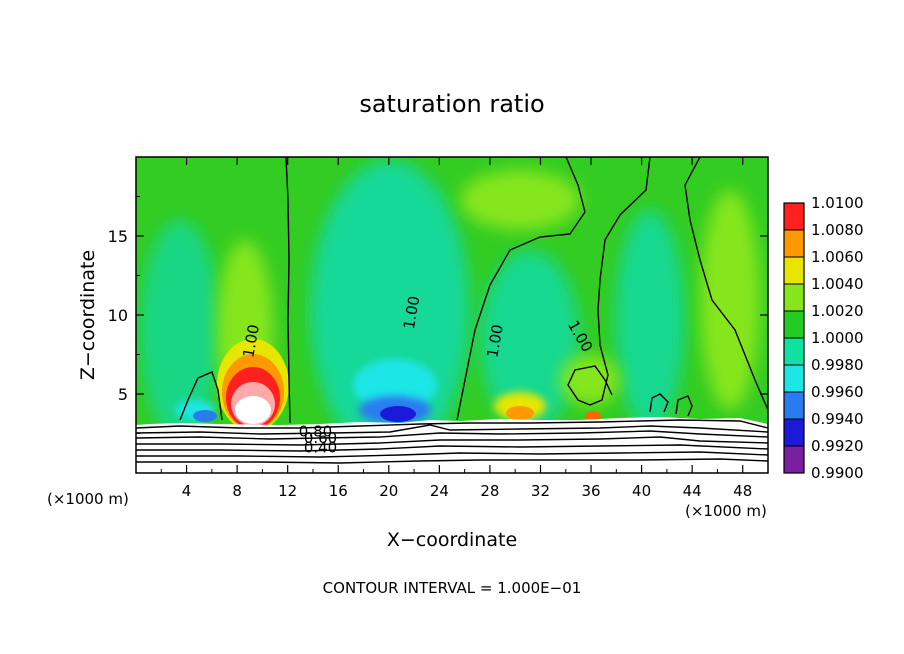 Image resolution: width=904 pixels, height=654 pixels. Describe the element at coordinates (837, 473) in the screenshot. I see `colorbar-label: 0.9900` at that location.